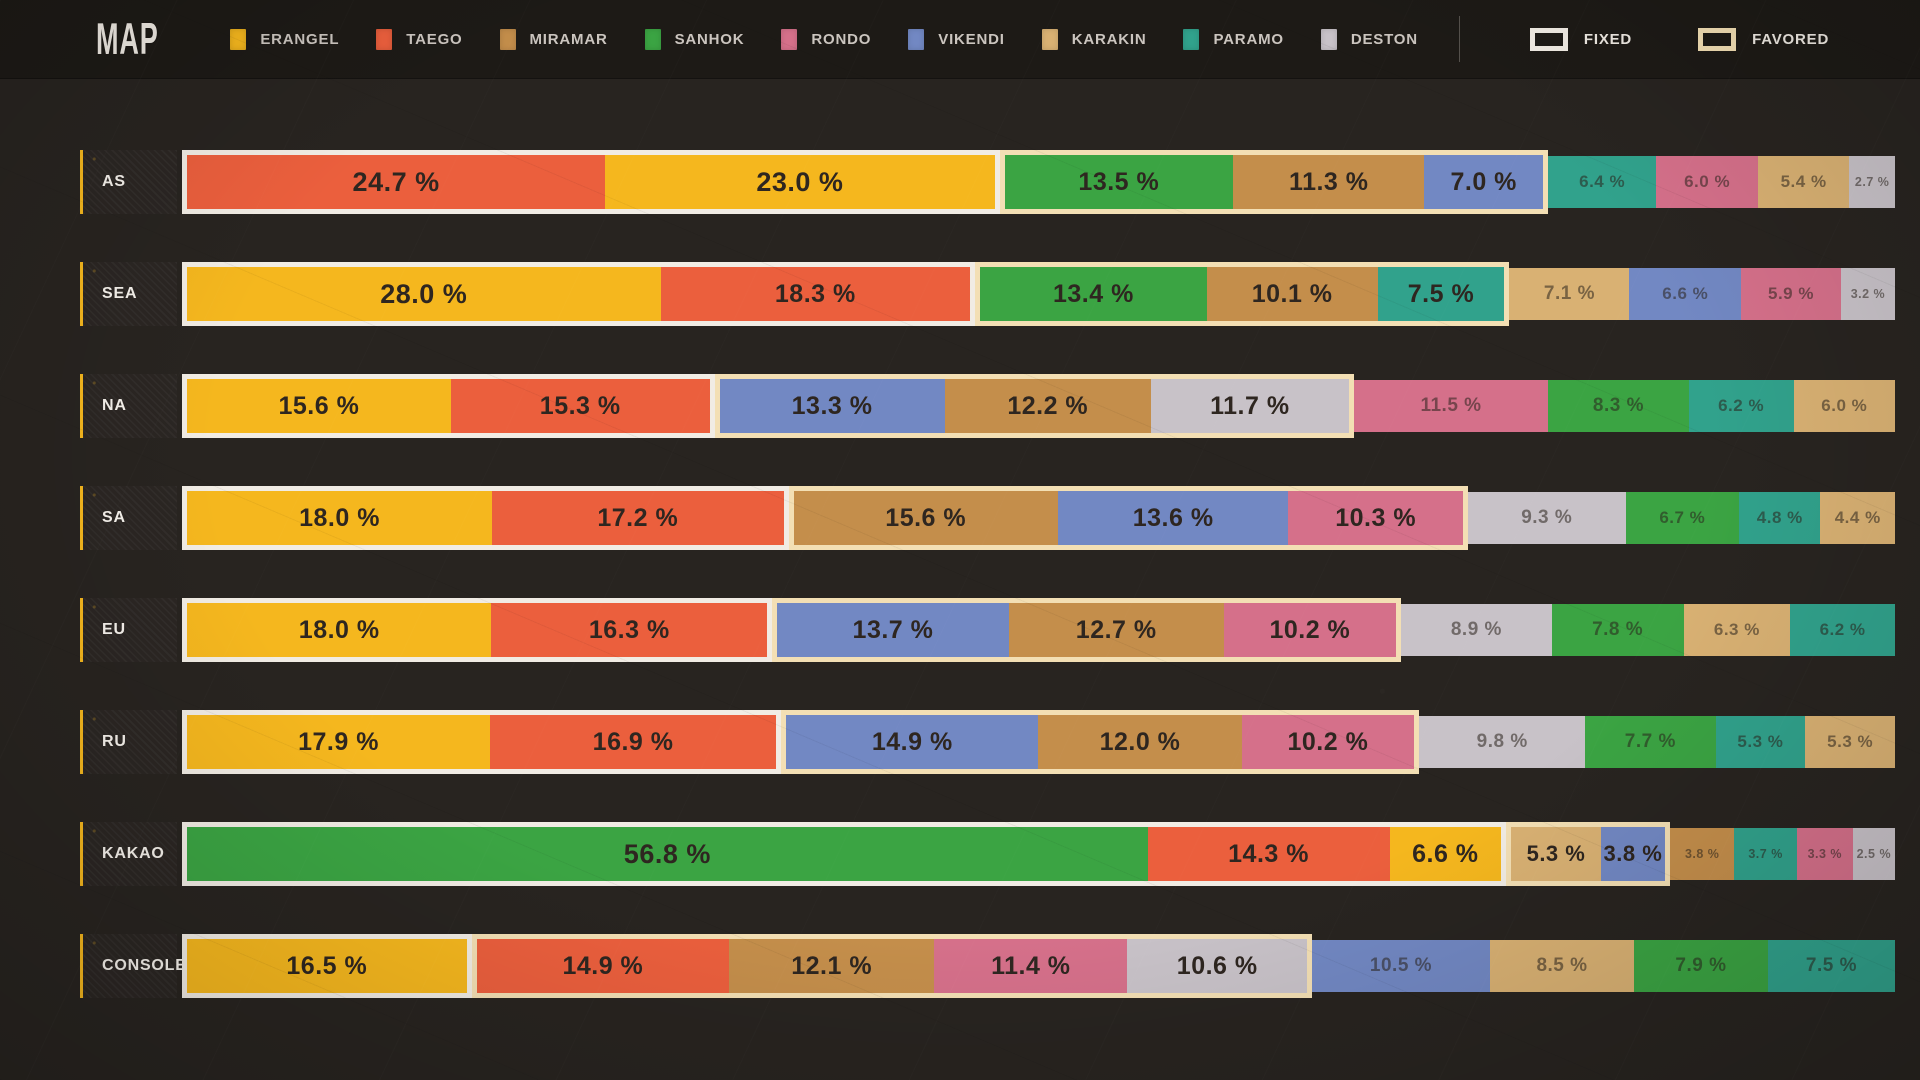 The image size is (1920, 1080). I want to click on region-label: AS, so click(128, 182).